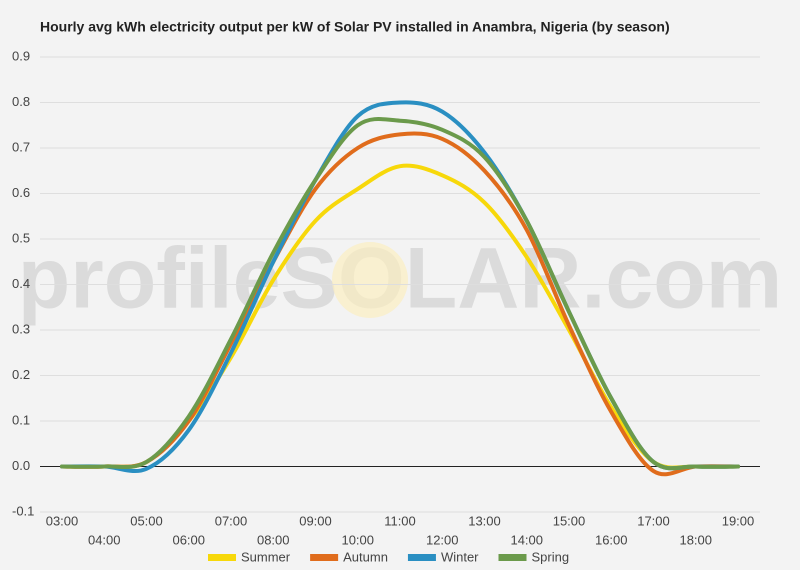  Describe the element at coordinates (460, 556) in the screenshot. I see `legend-label: Winter` at that location.